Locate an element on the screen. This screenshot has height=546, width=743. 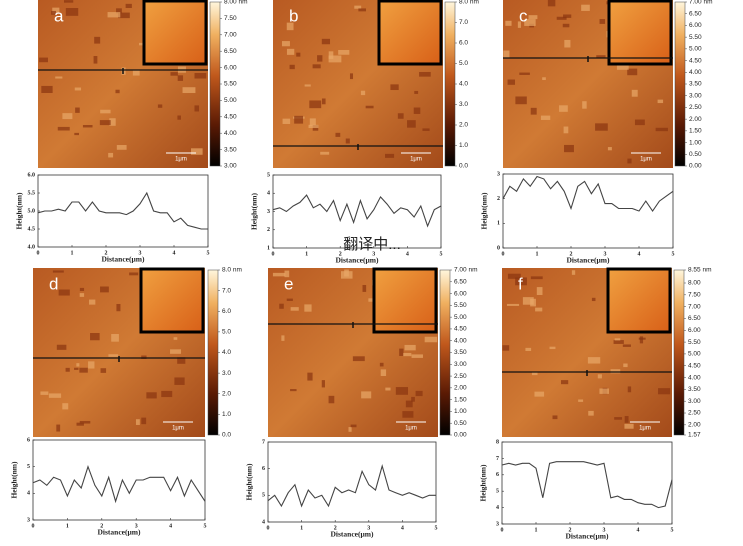
y-tick-label: 2 is located at coordinates (498, 199).